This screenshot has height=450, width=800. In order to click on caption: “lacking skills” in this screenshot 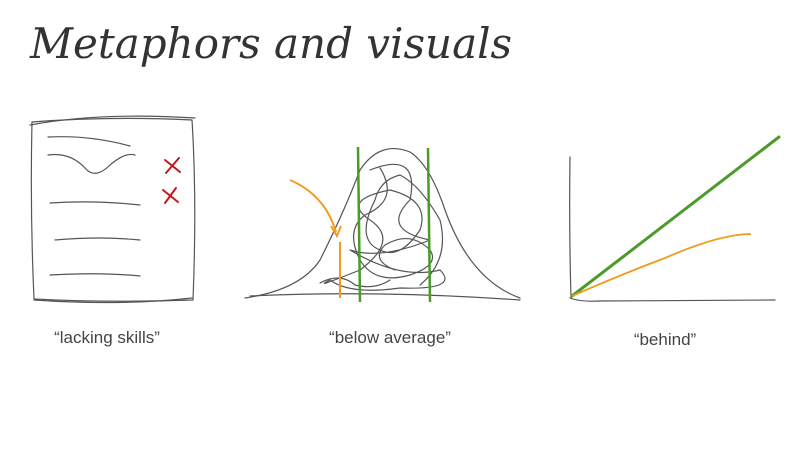, I will do `click(107, 337)`.